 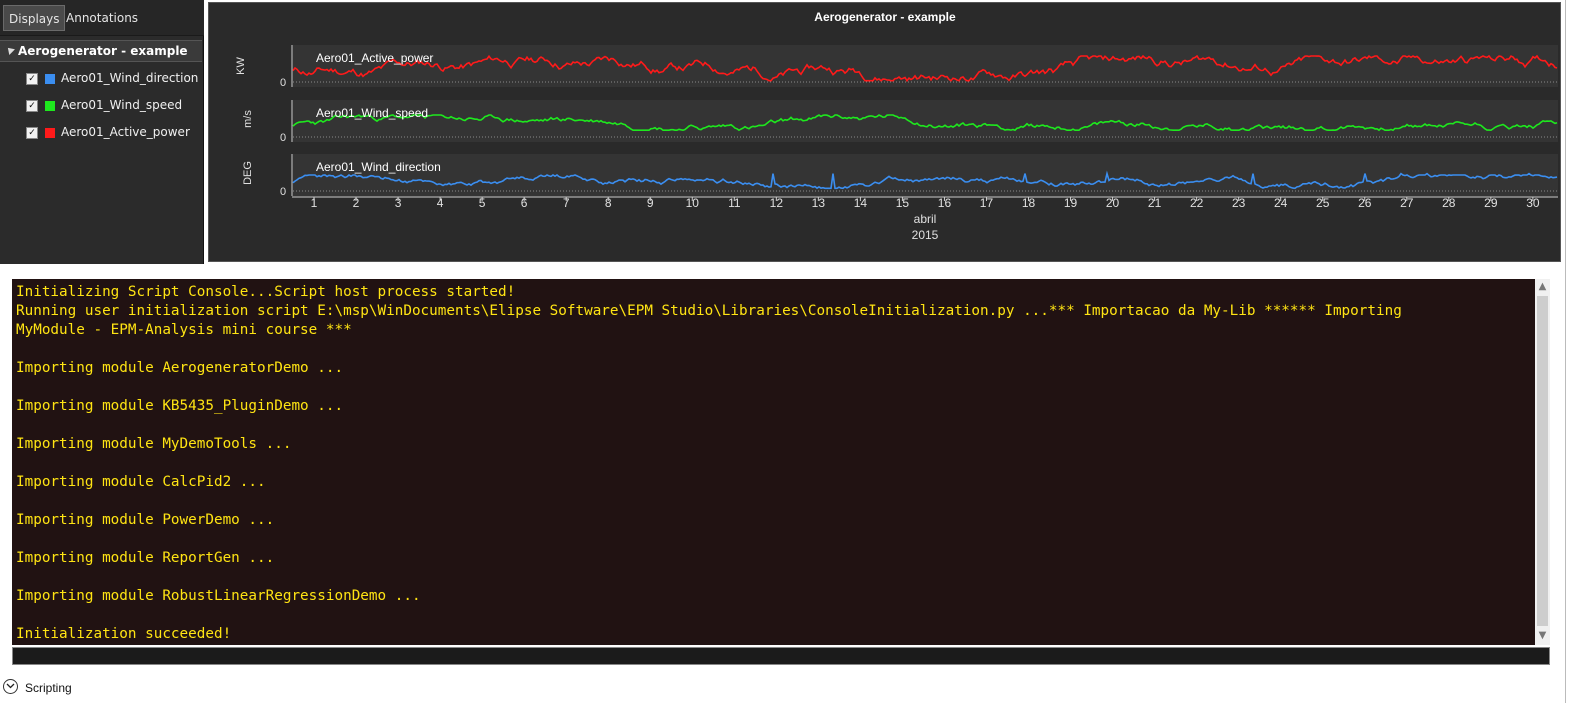 What do you see at coordinates (786, 689) in the screenshot?
I see `footer-bar` at bounding box center [786, 689].